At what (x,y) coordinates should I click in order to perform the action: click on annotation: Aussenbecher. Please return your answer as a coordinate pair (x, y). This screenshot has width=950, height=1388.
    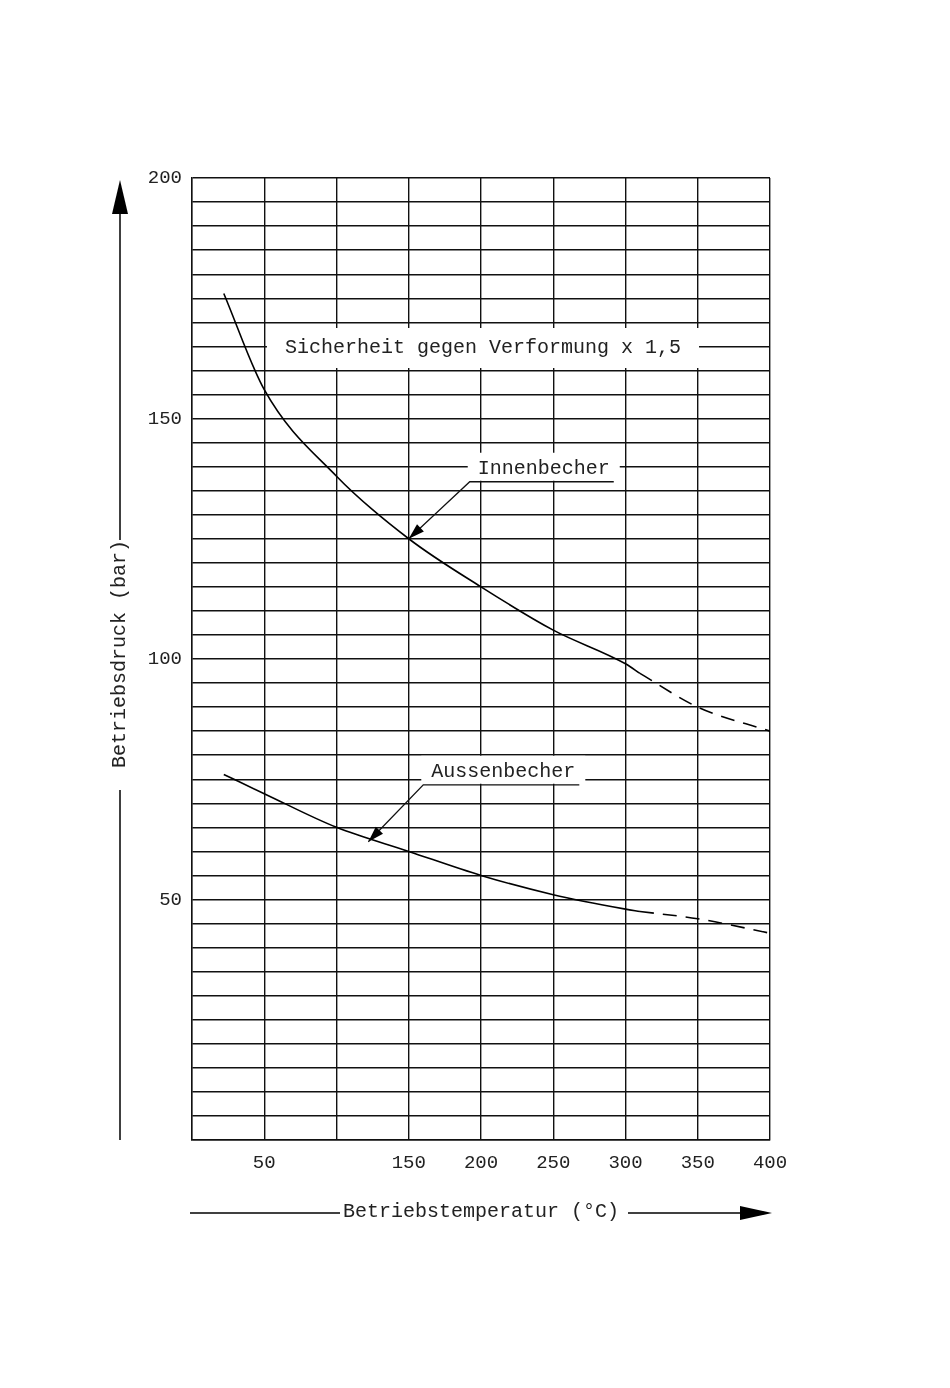
    Looking at the image, I should click on (503, 772).